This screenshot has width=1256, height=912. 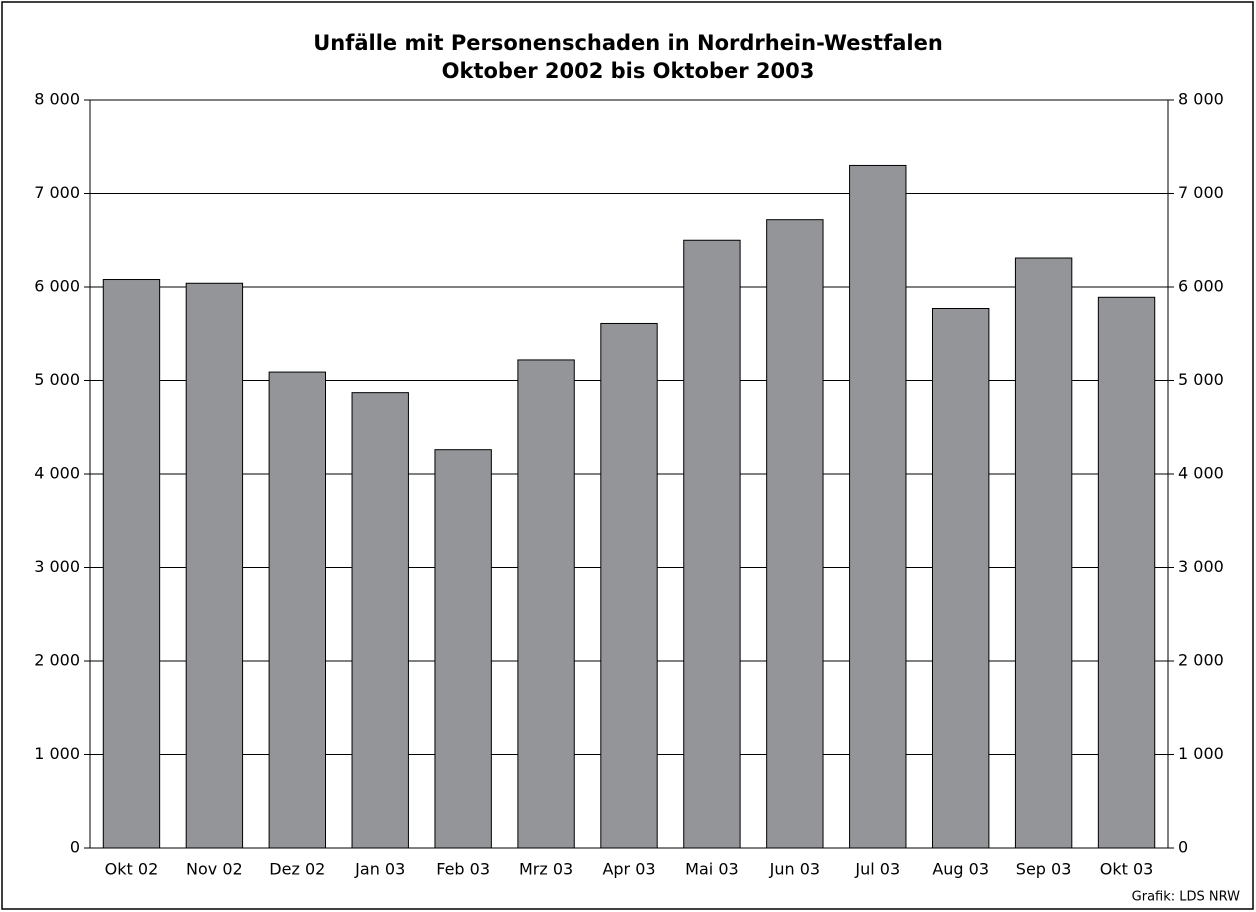 I want to click on y-tick-label: 1 000, so click(x=57, y=753).